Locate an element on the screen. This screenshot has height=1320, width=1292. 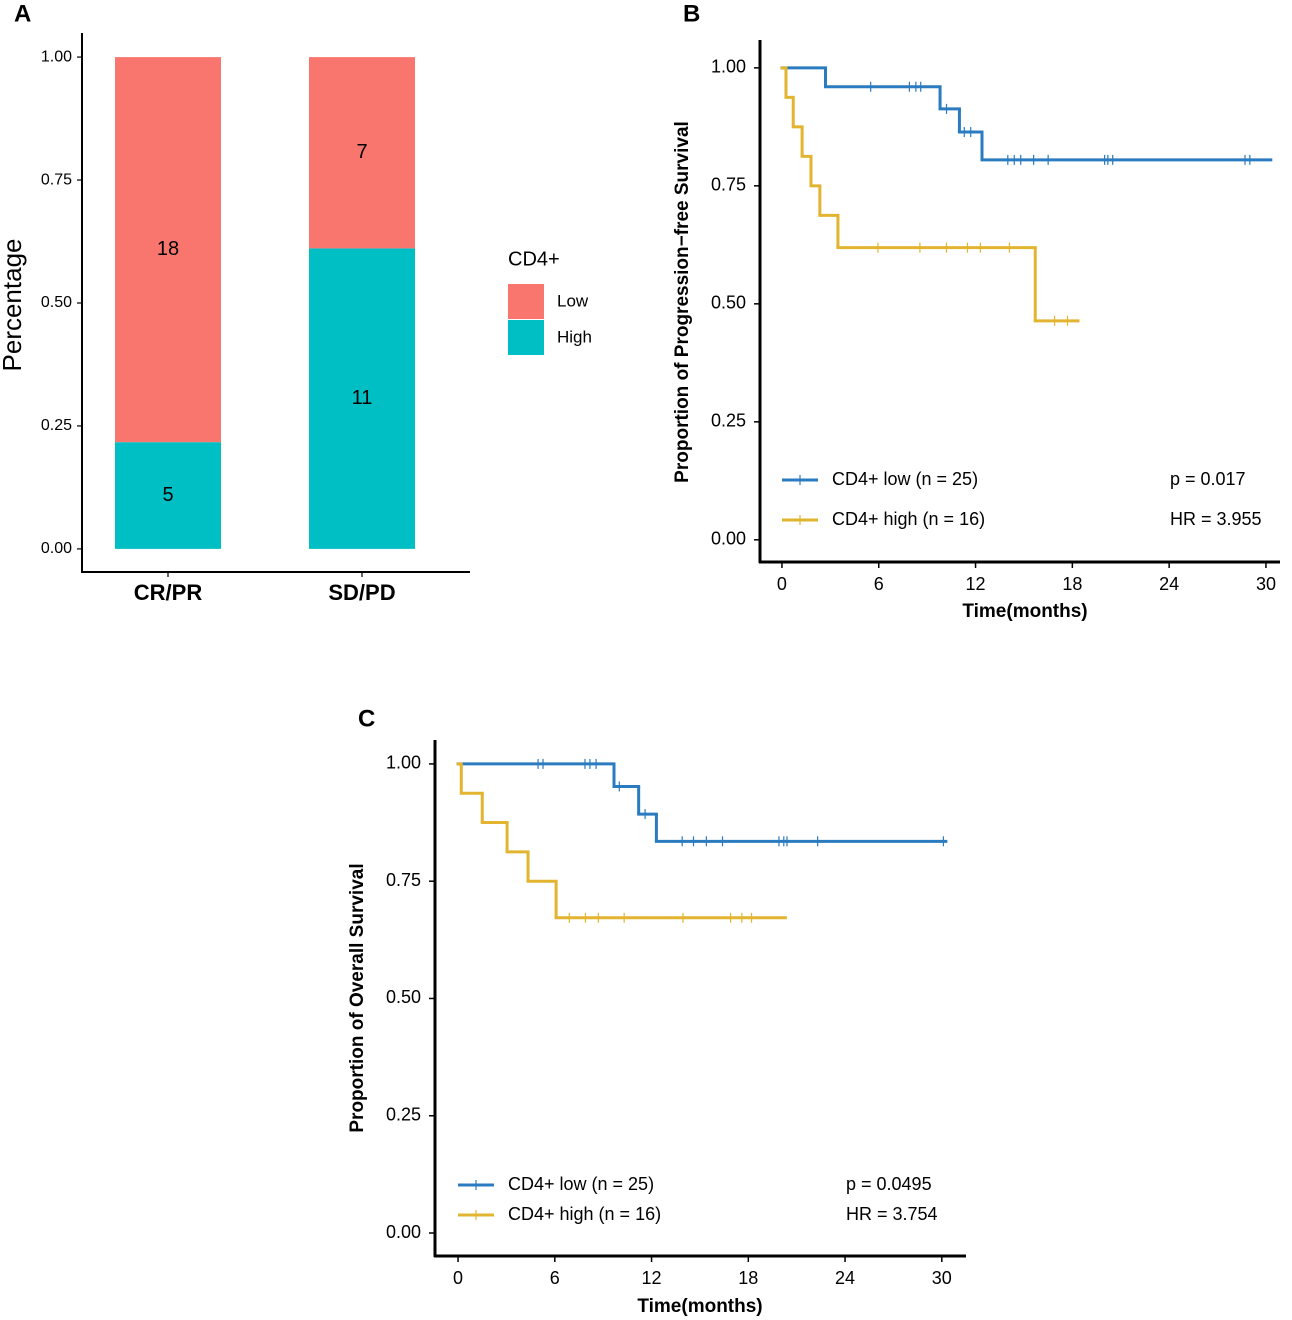
bar-count-label: 5 is located at coordinates (167, 495).